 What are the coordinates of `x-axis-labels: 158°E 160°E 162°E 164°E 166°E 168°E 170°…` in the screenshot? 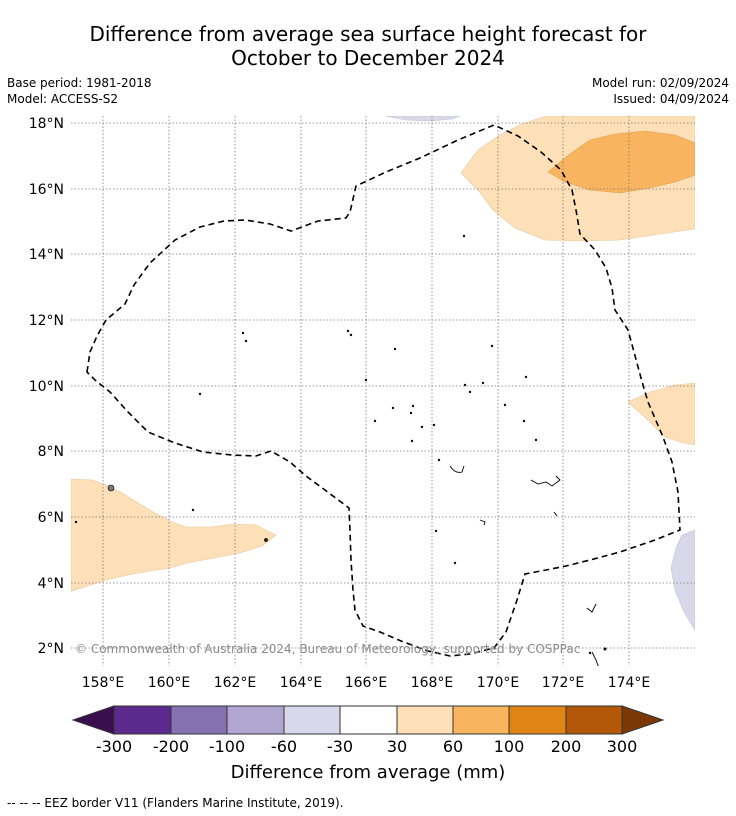 It's located at (366, 683).